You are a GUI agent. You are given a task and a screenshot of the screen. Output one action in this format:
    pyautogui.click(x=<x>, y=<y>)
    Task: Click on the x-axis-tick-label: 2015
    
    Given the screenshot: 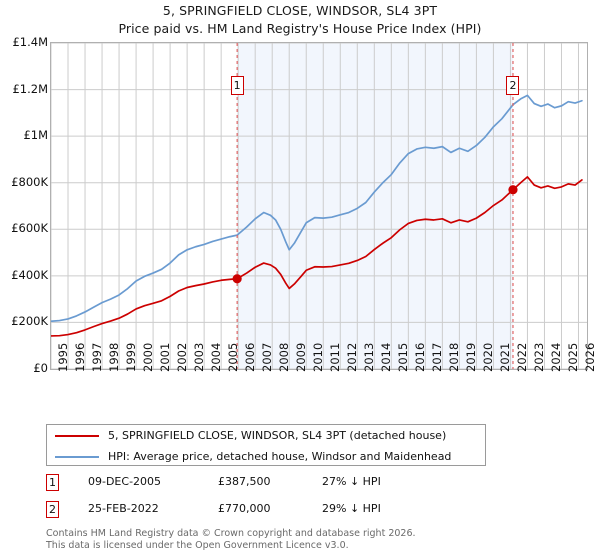 What is the action you would take?
    pyautogui.click(x=403, y=357)
    